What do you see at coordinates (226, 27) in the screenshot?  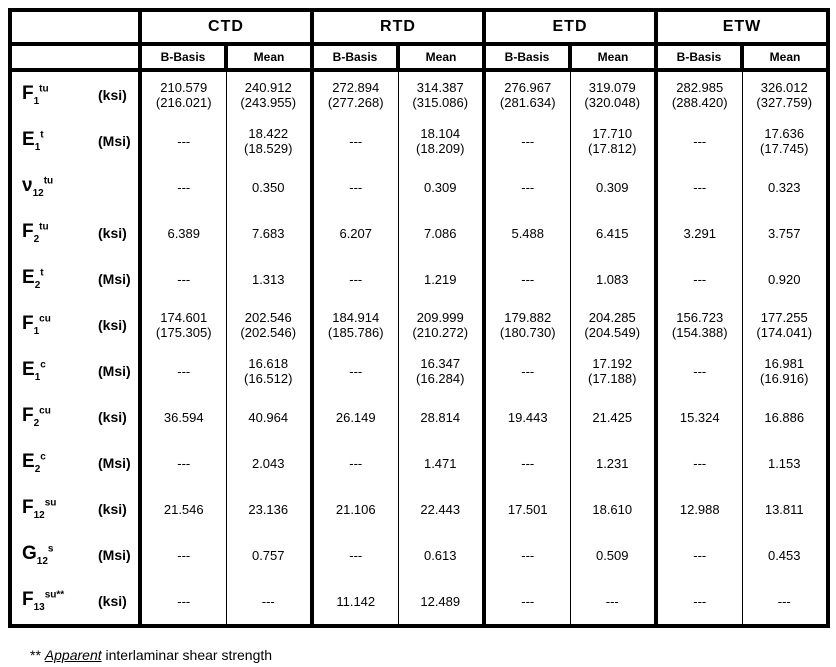 I see `group-header-ctd: CTD` at bounding box center [226, 27].